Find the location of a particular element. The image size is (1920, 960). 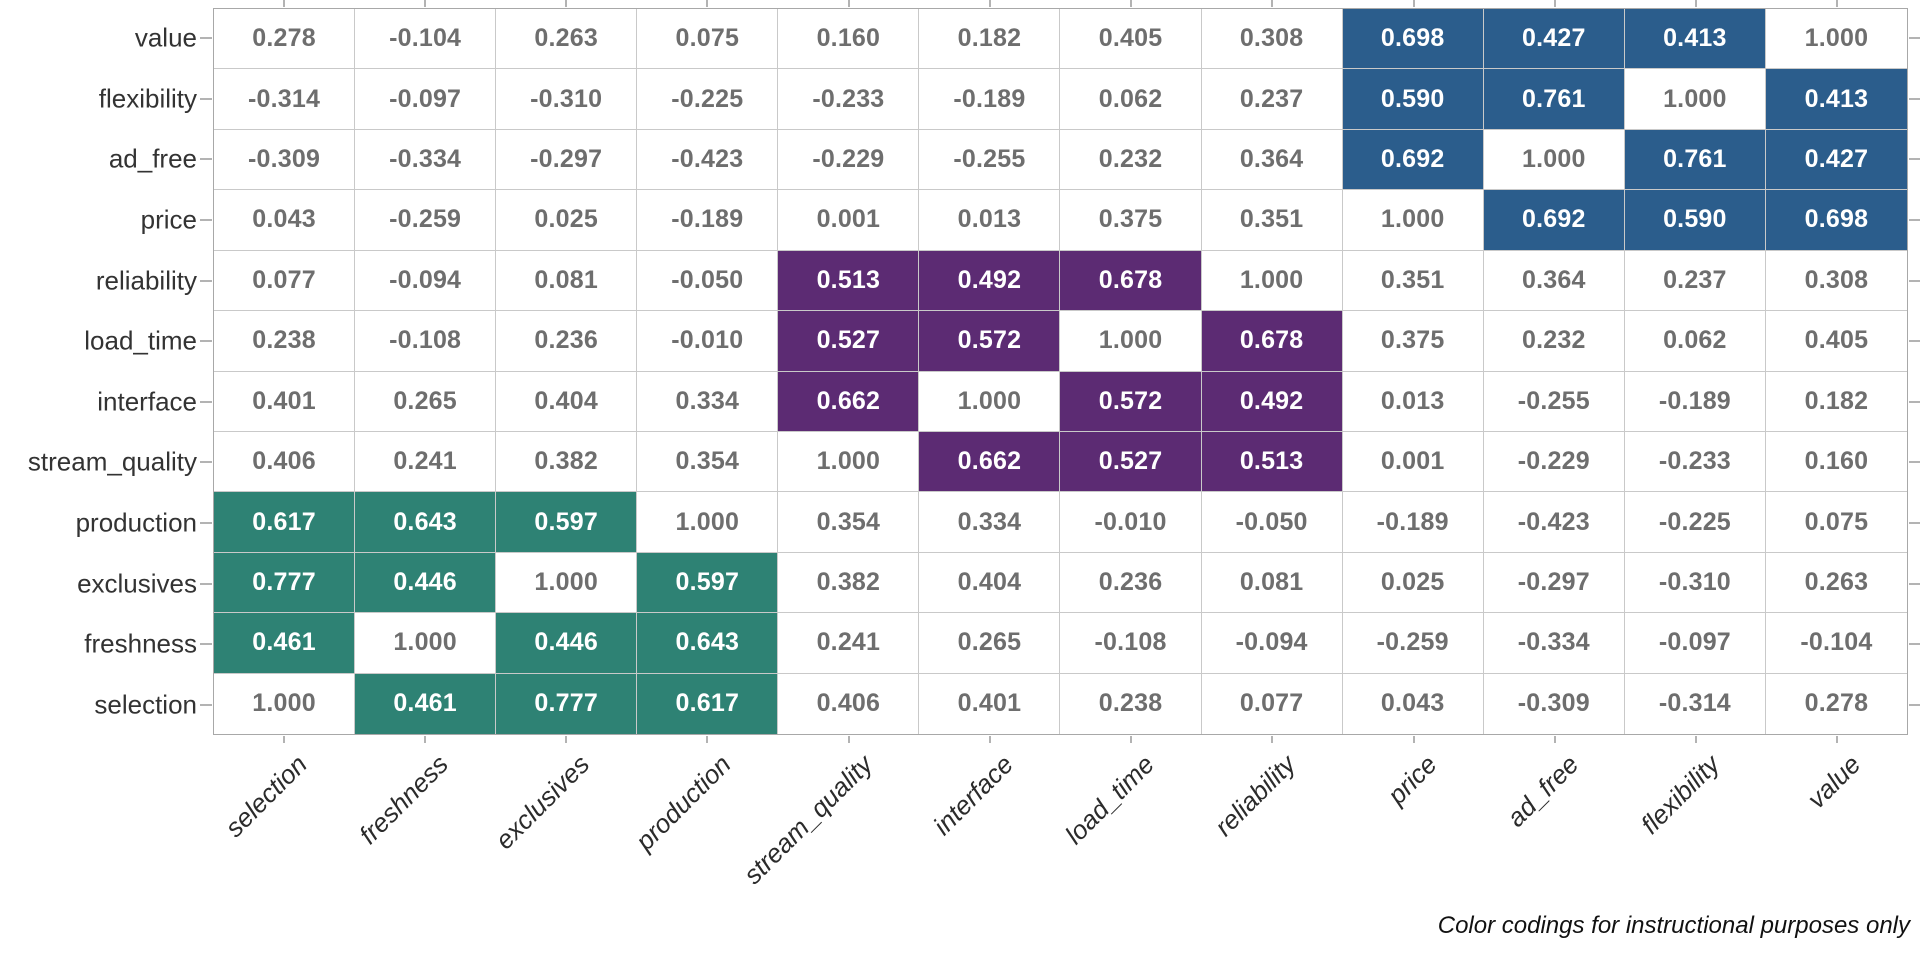

x-tick-label: reliability is located at coordinates (1255, 795).